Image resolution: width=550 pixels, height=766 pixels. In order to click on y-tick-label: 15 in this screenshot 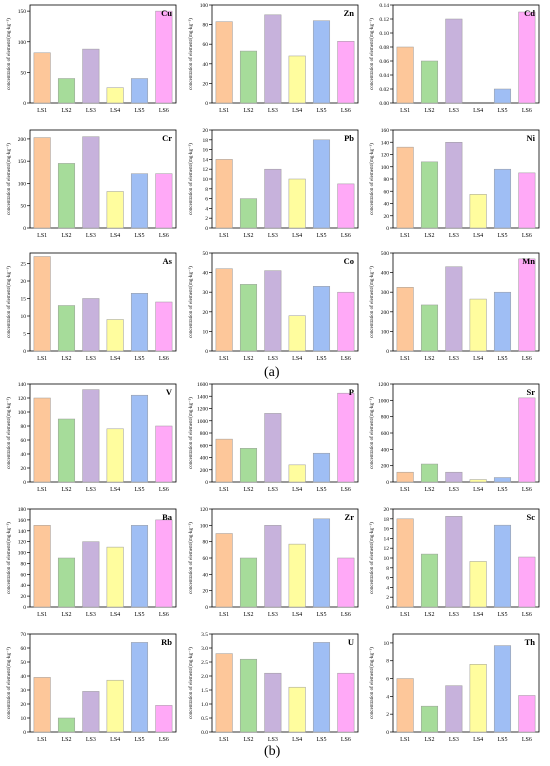, I will do `click(24, 300)`.